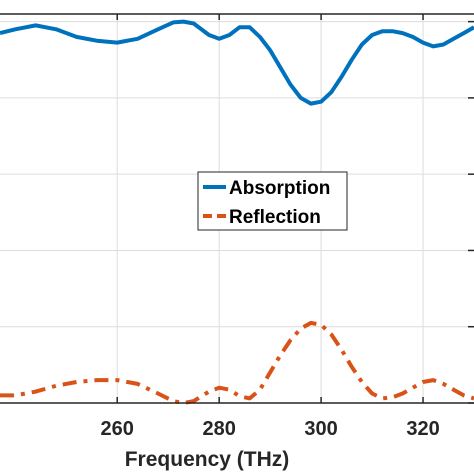  What do you see at coordinates (320, 429) in the screenshot?
I see `x-tick-label-300: 300` at bounding box center [320, 429].